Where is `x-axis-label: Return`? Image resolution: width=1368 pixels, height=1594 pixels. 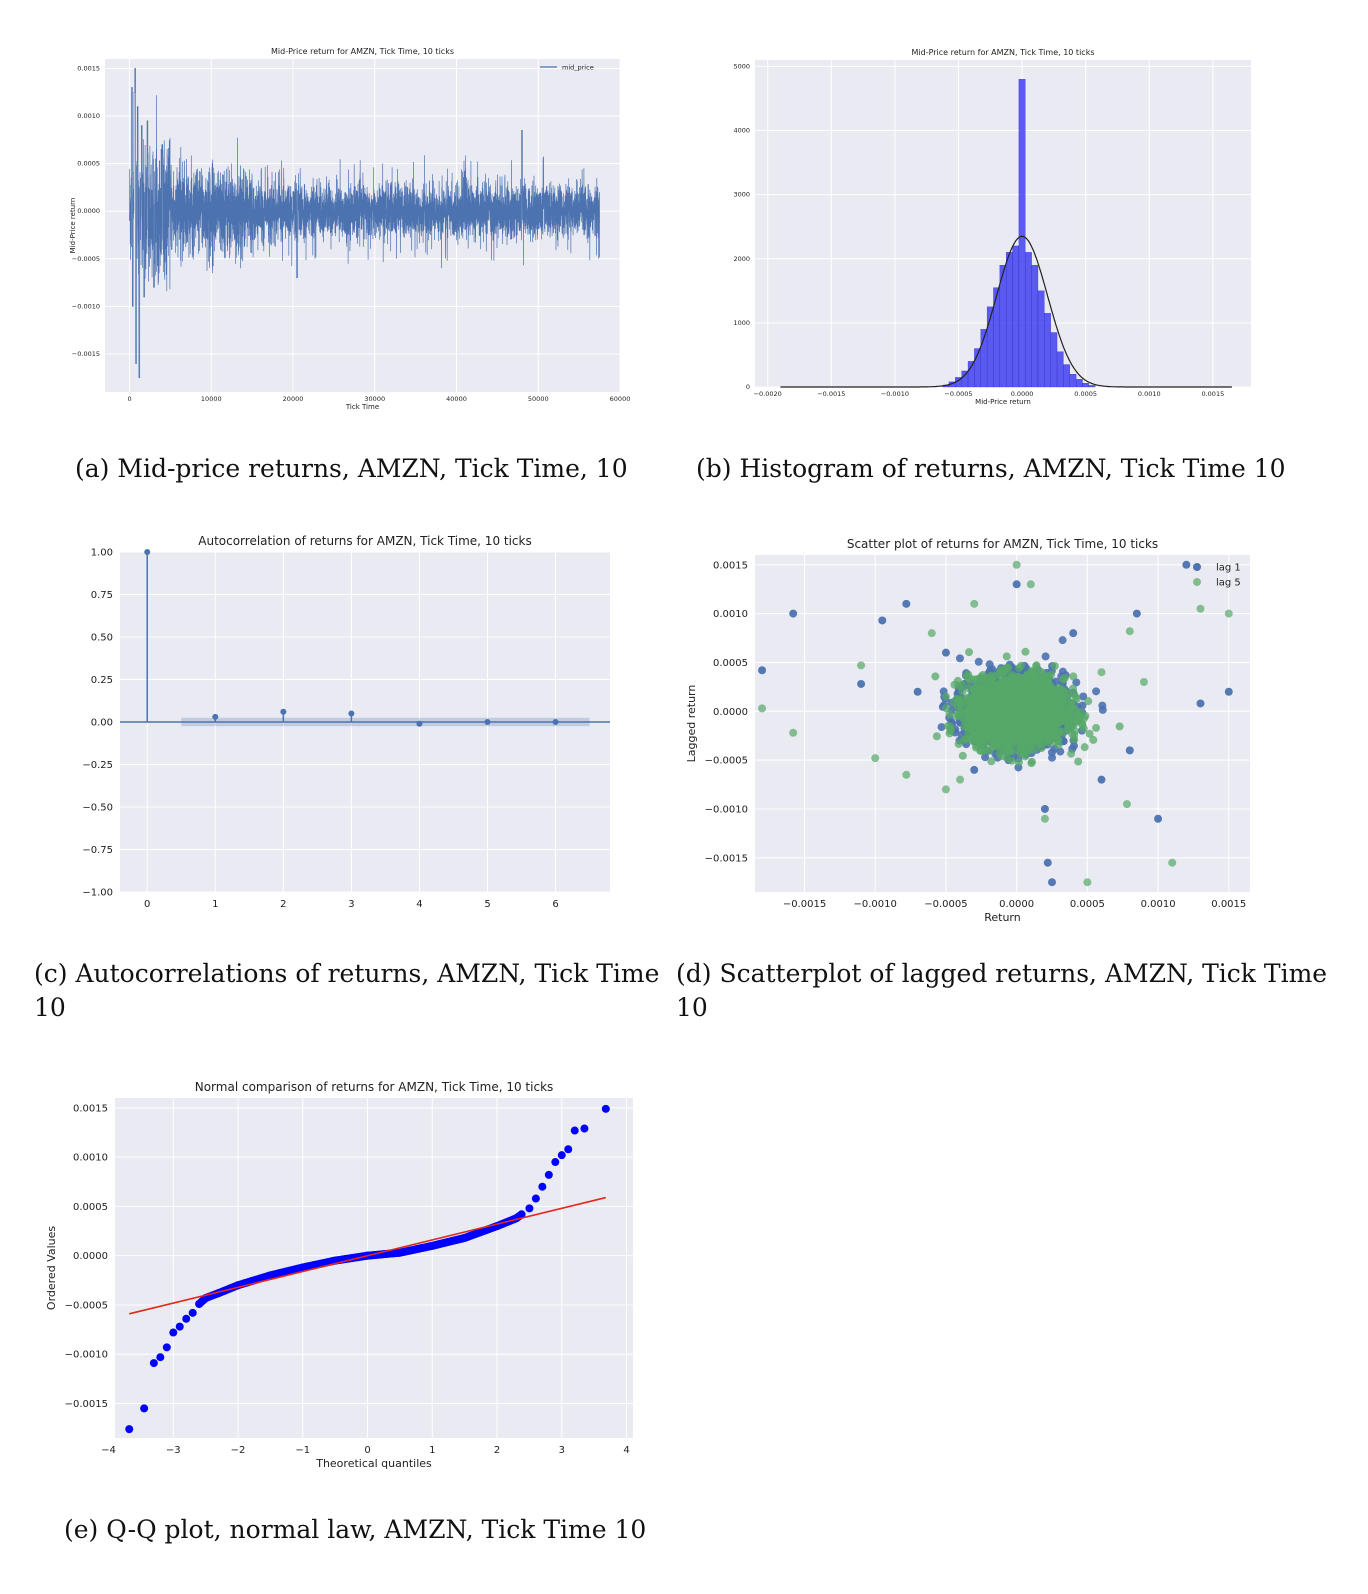
x-axis-label: Return is located at coordinates (1002, 917).